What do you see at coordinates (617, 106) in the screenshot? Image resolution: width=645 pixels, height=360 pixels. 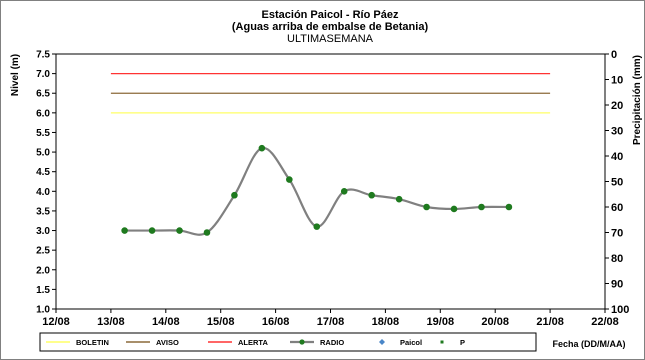 I see `y2-tick-label: 20` at bounding box center [617, 106].